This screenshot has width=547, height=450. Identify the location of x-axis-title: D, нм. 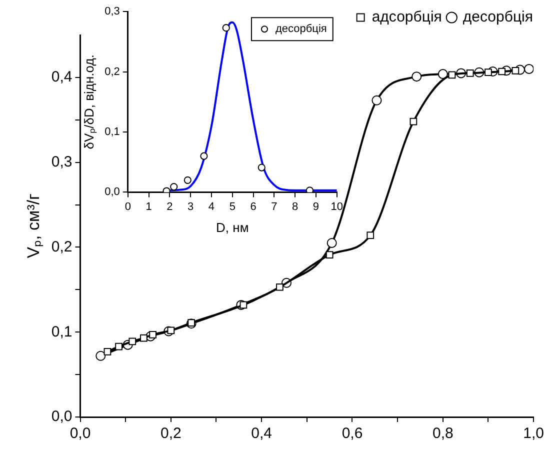
(232, 227).